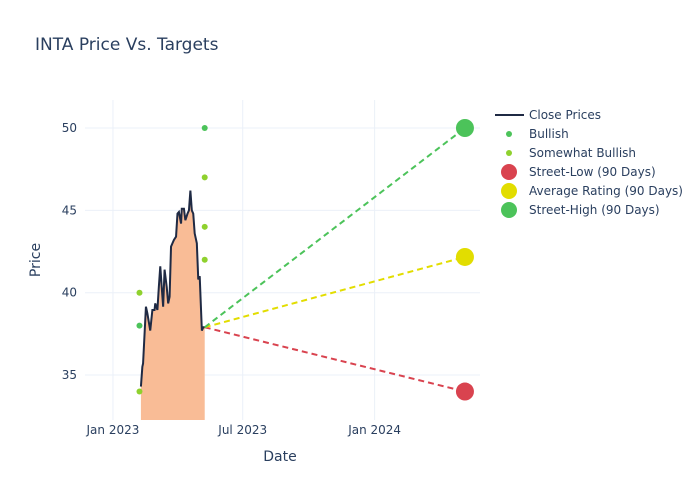 The width and height of the screenshot is (700, 500). What do you see at coordinates (606, 191) in the screenshot?
I see `legend-label: Average Rating (90 Days)` at bounding box center [606, 191].